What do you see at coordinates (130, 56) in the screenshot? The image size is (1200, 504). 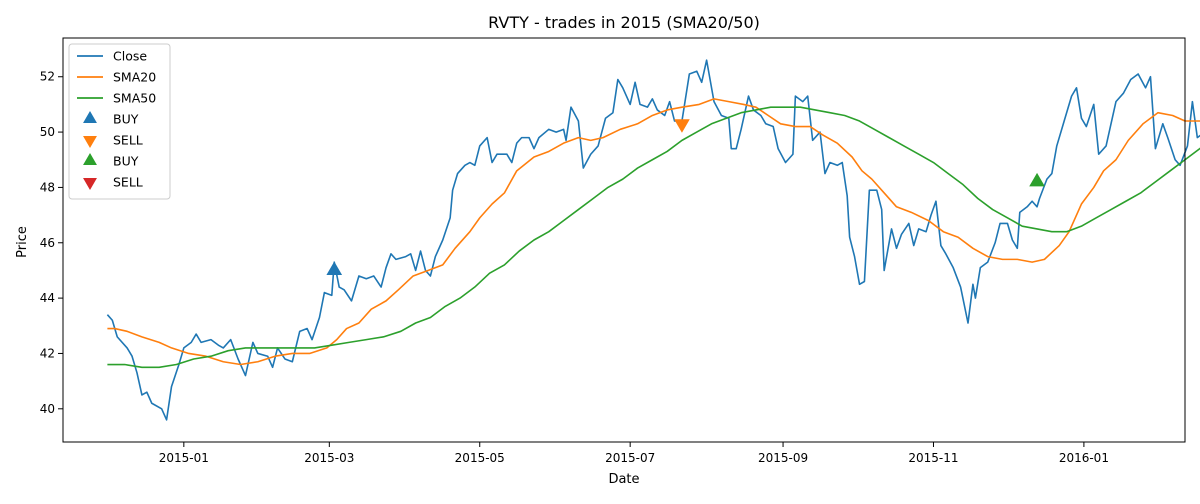 I see `legend-label: Close` at bounding box center [130, 56].